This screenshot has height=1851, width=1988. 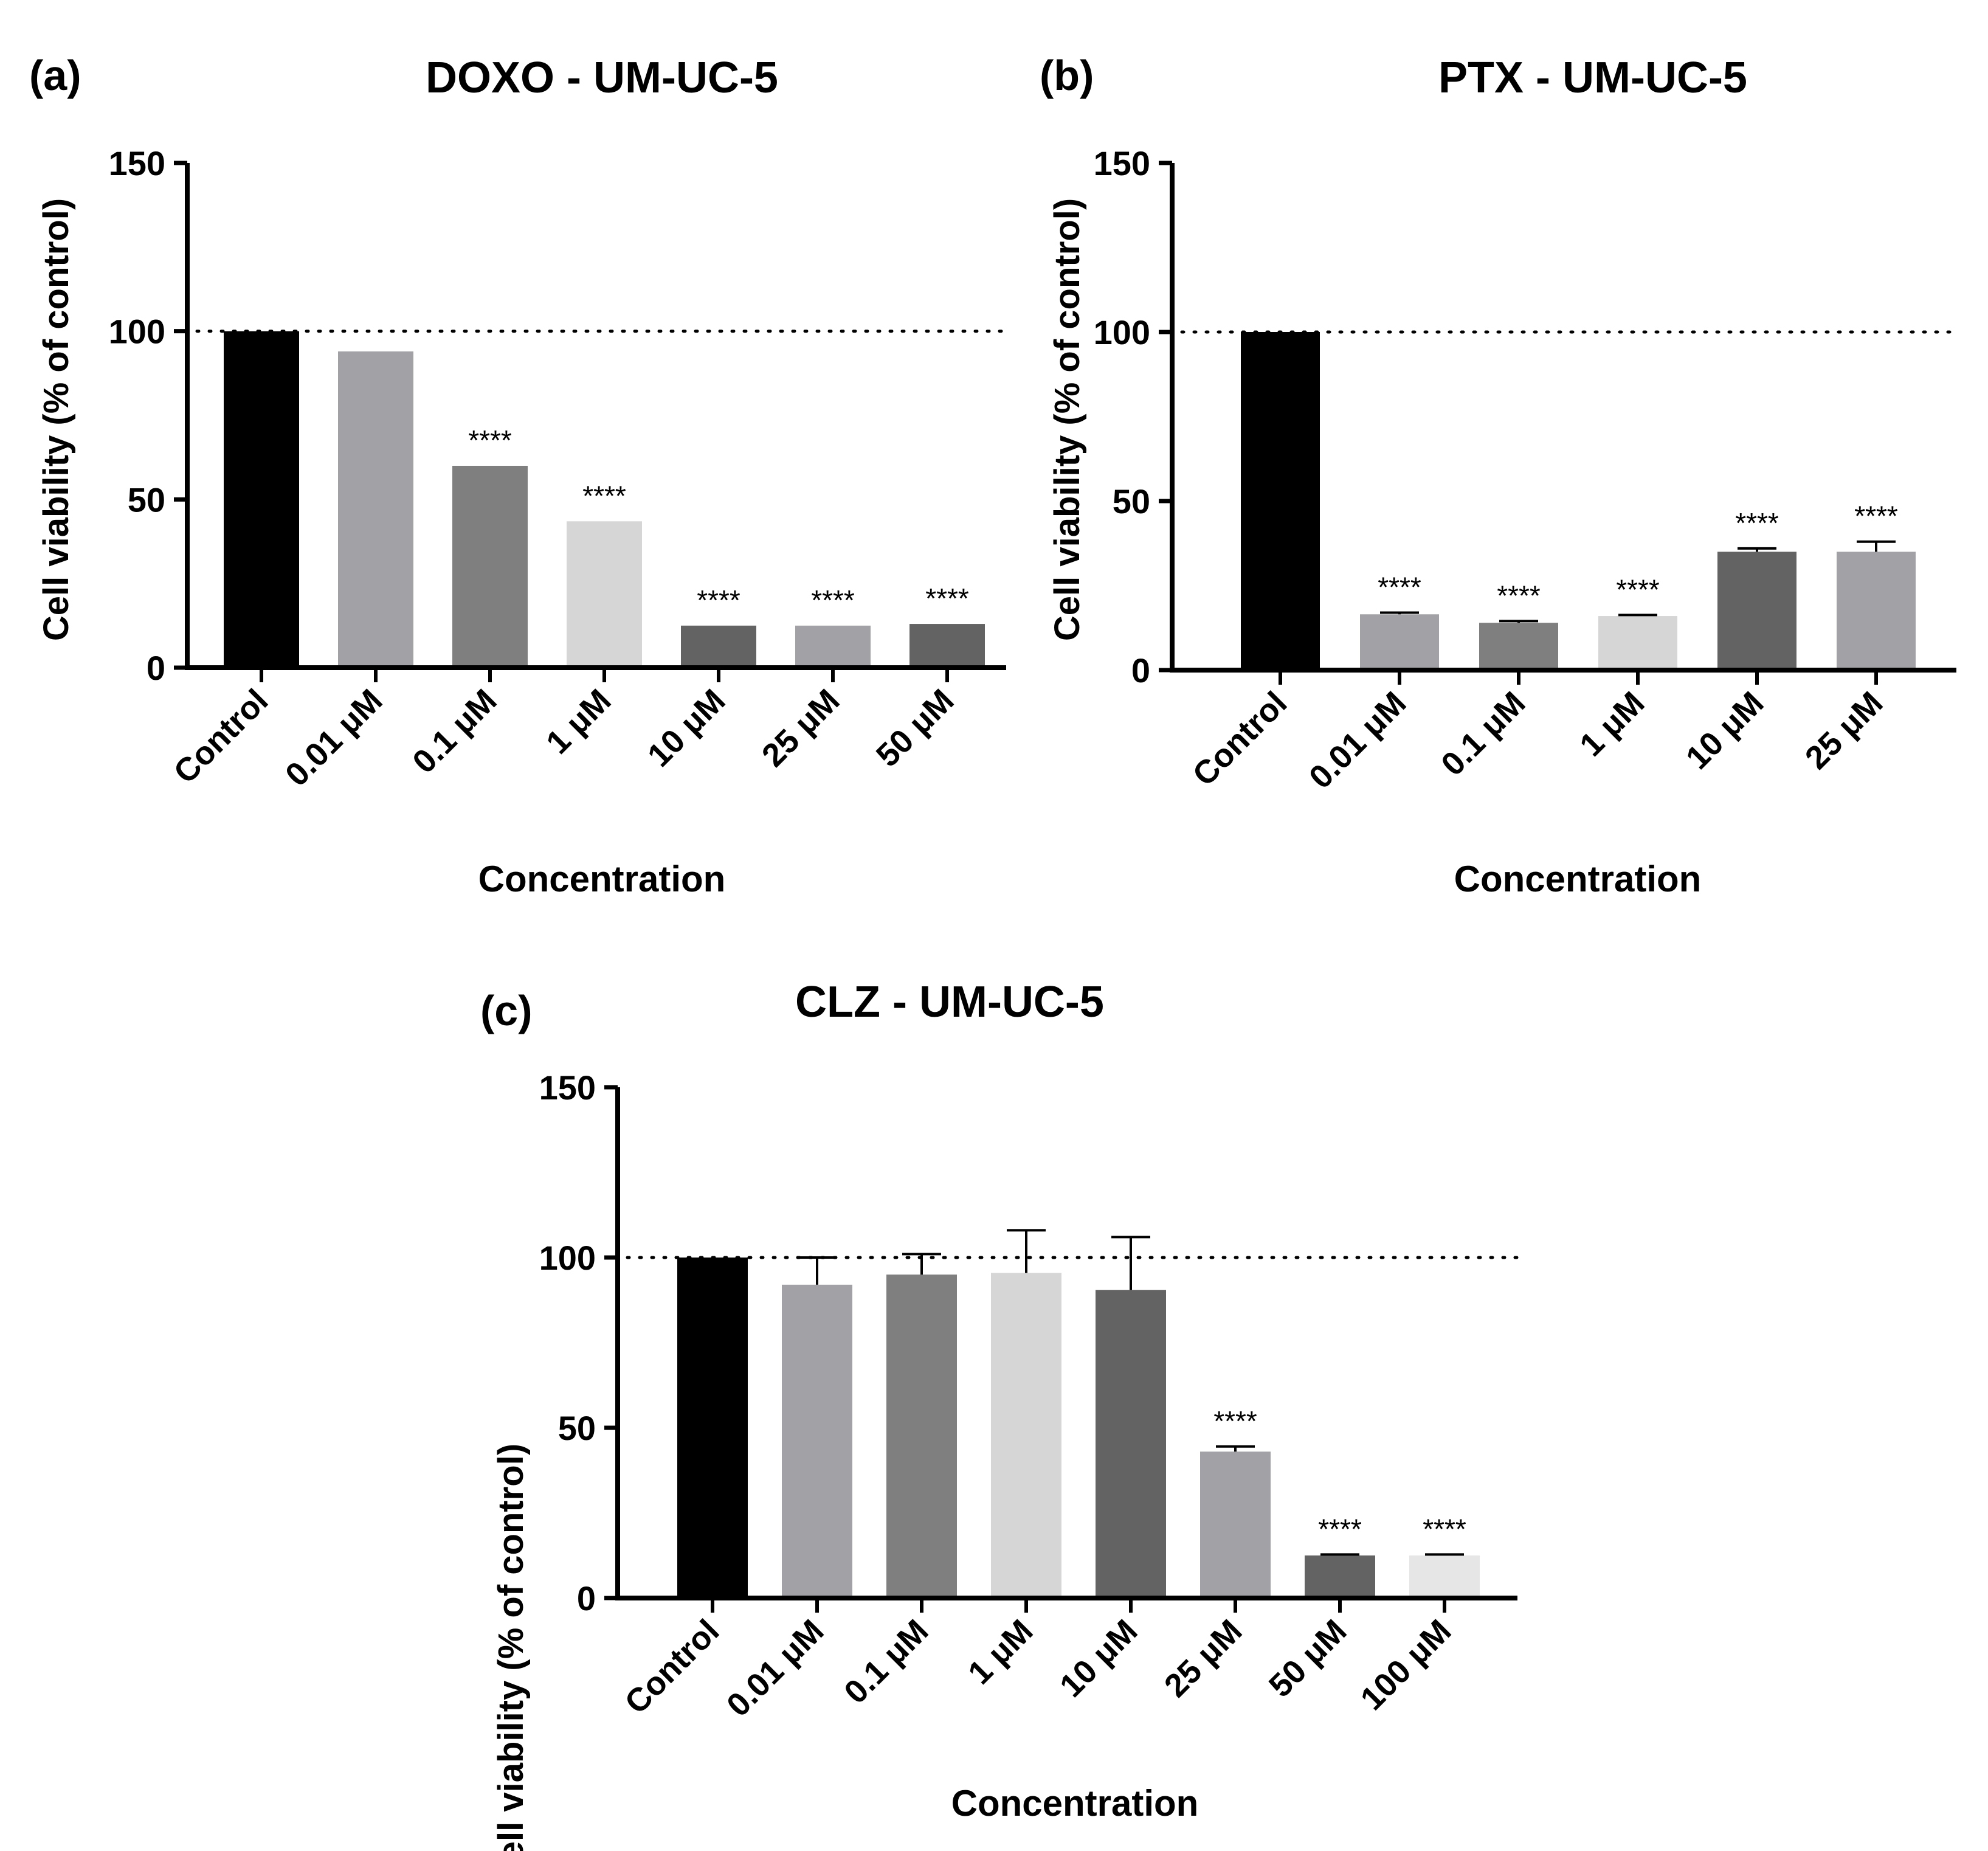 What do you see at coordinates (1578, 879) in the screenshot?
I see `x-axis-label-b: Concentration` at bounding box center [1578, 879].